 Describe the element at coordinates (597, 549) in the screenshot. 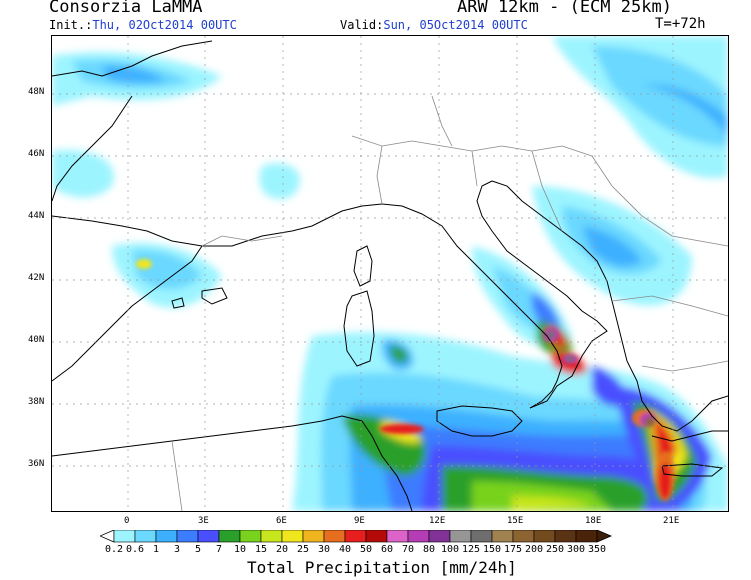

I see `colorbar-level-label: 350` at that location.